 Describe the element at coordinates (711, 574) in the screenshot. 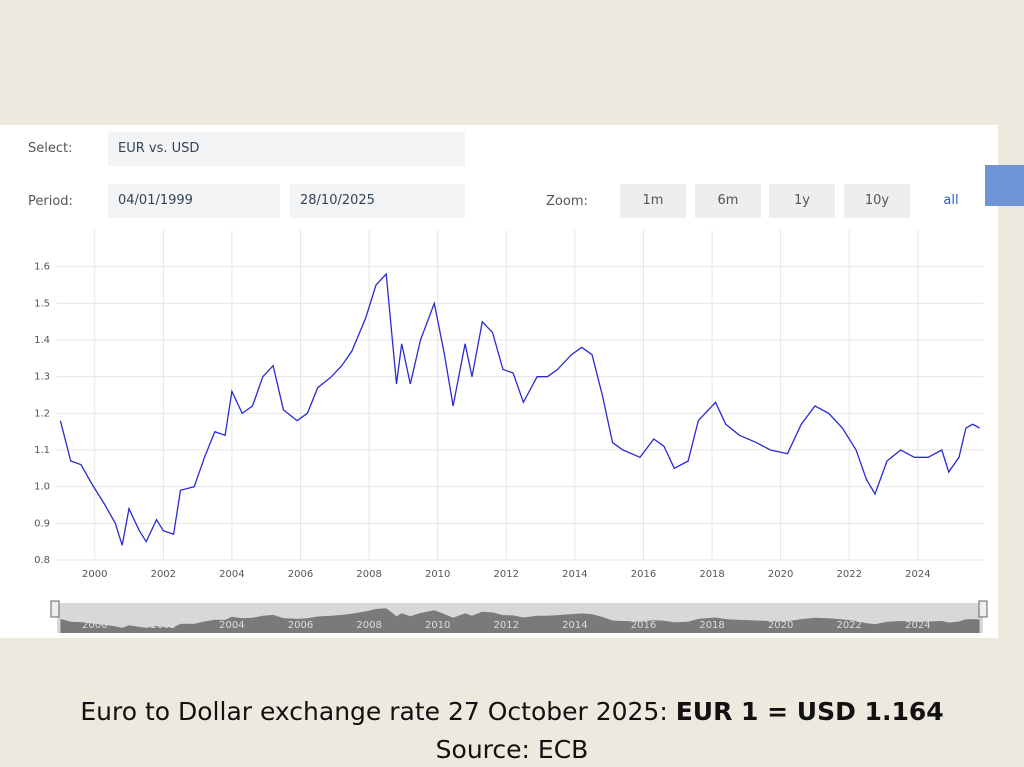

I see `x-tick-label: 2018` at that location.